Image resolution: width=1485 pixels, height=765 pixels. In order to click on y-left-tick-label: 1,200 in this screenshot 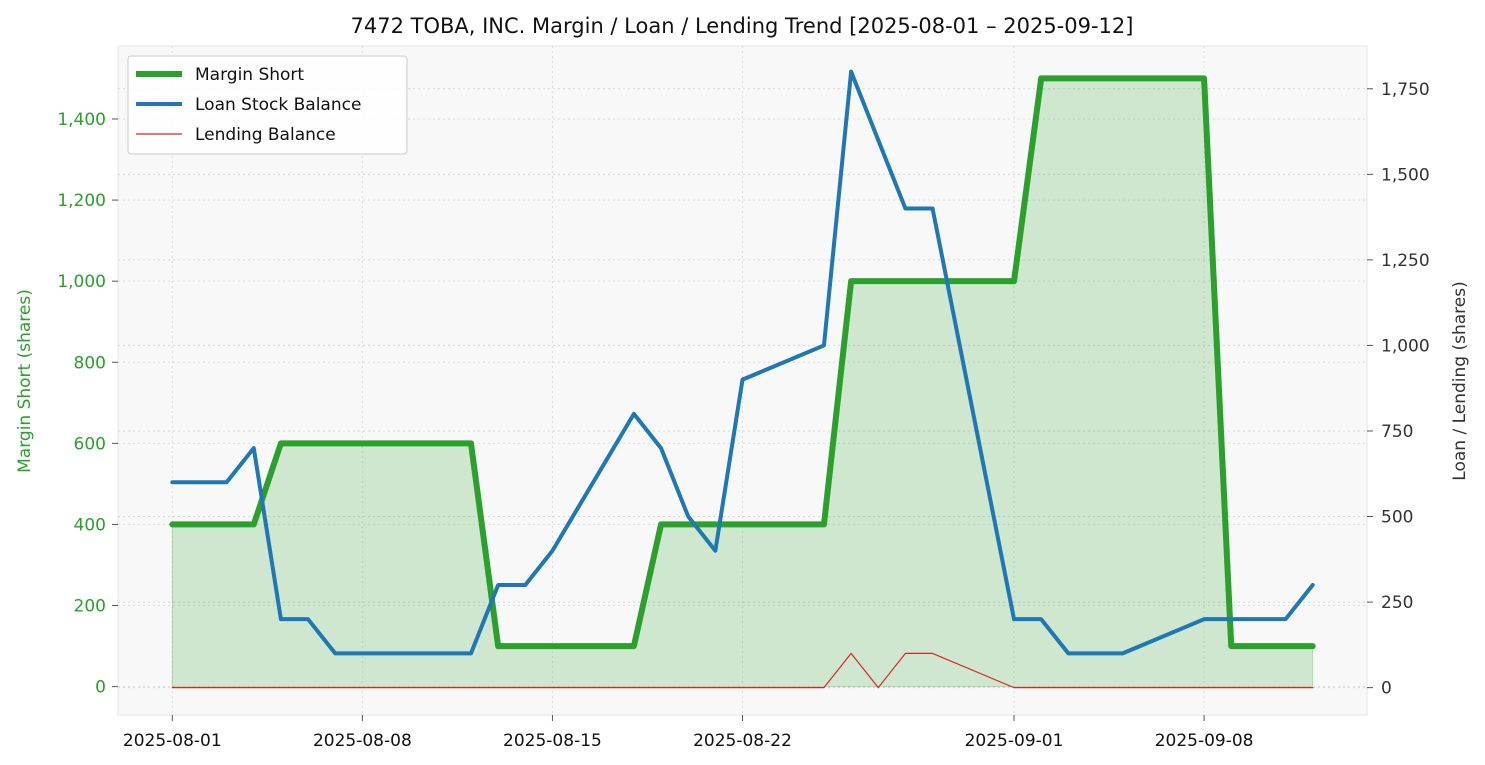, I will do `click(81, 201)`.